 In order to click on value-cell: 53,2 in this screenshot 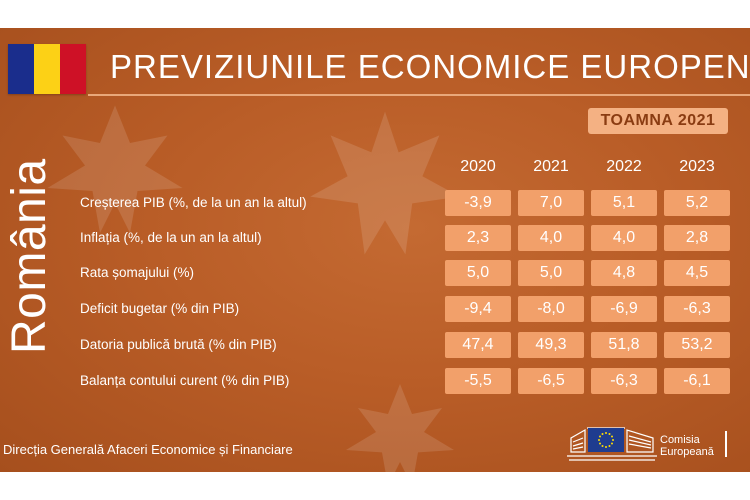, I will do `click(697, 345)`.